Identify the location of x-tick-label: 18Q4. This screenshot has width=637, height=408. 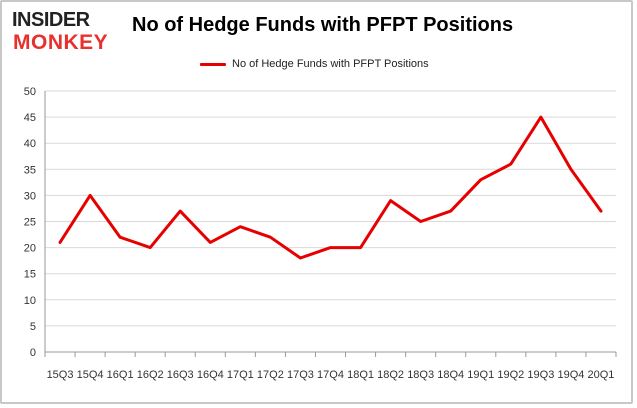
(450, 375).